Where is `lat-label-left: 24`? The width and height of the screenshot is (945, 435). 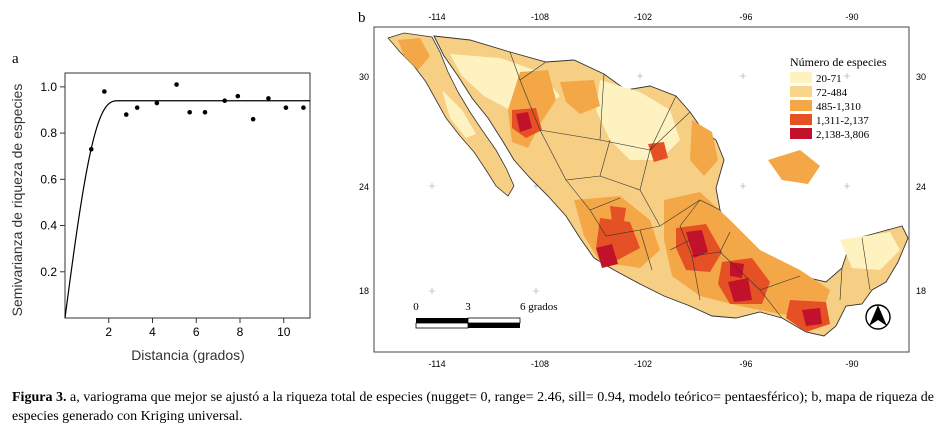 lat-label-left: 24 is located at coordinates (364, 187).